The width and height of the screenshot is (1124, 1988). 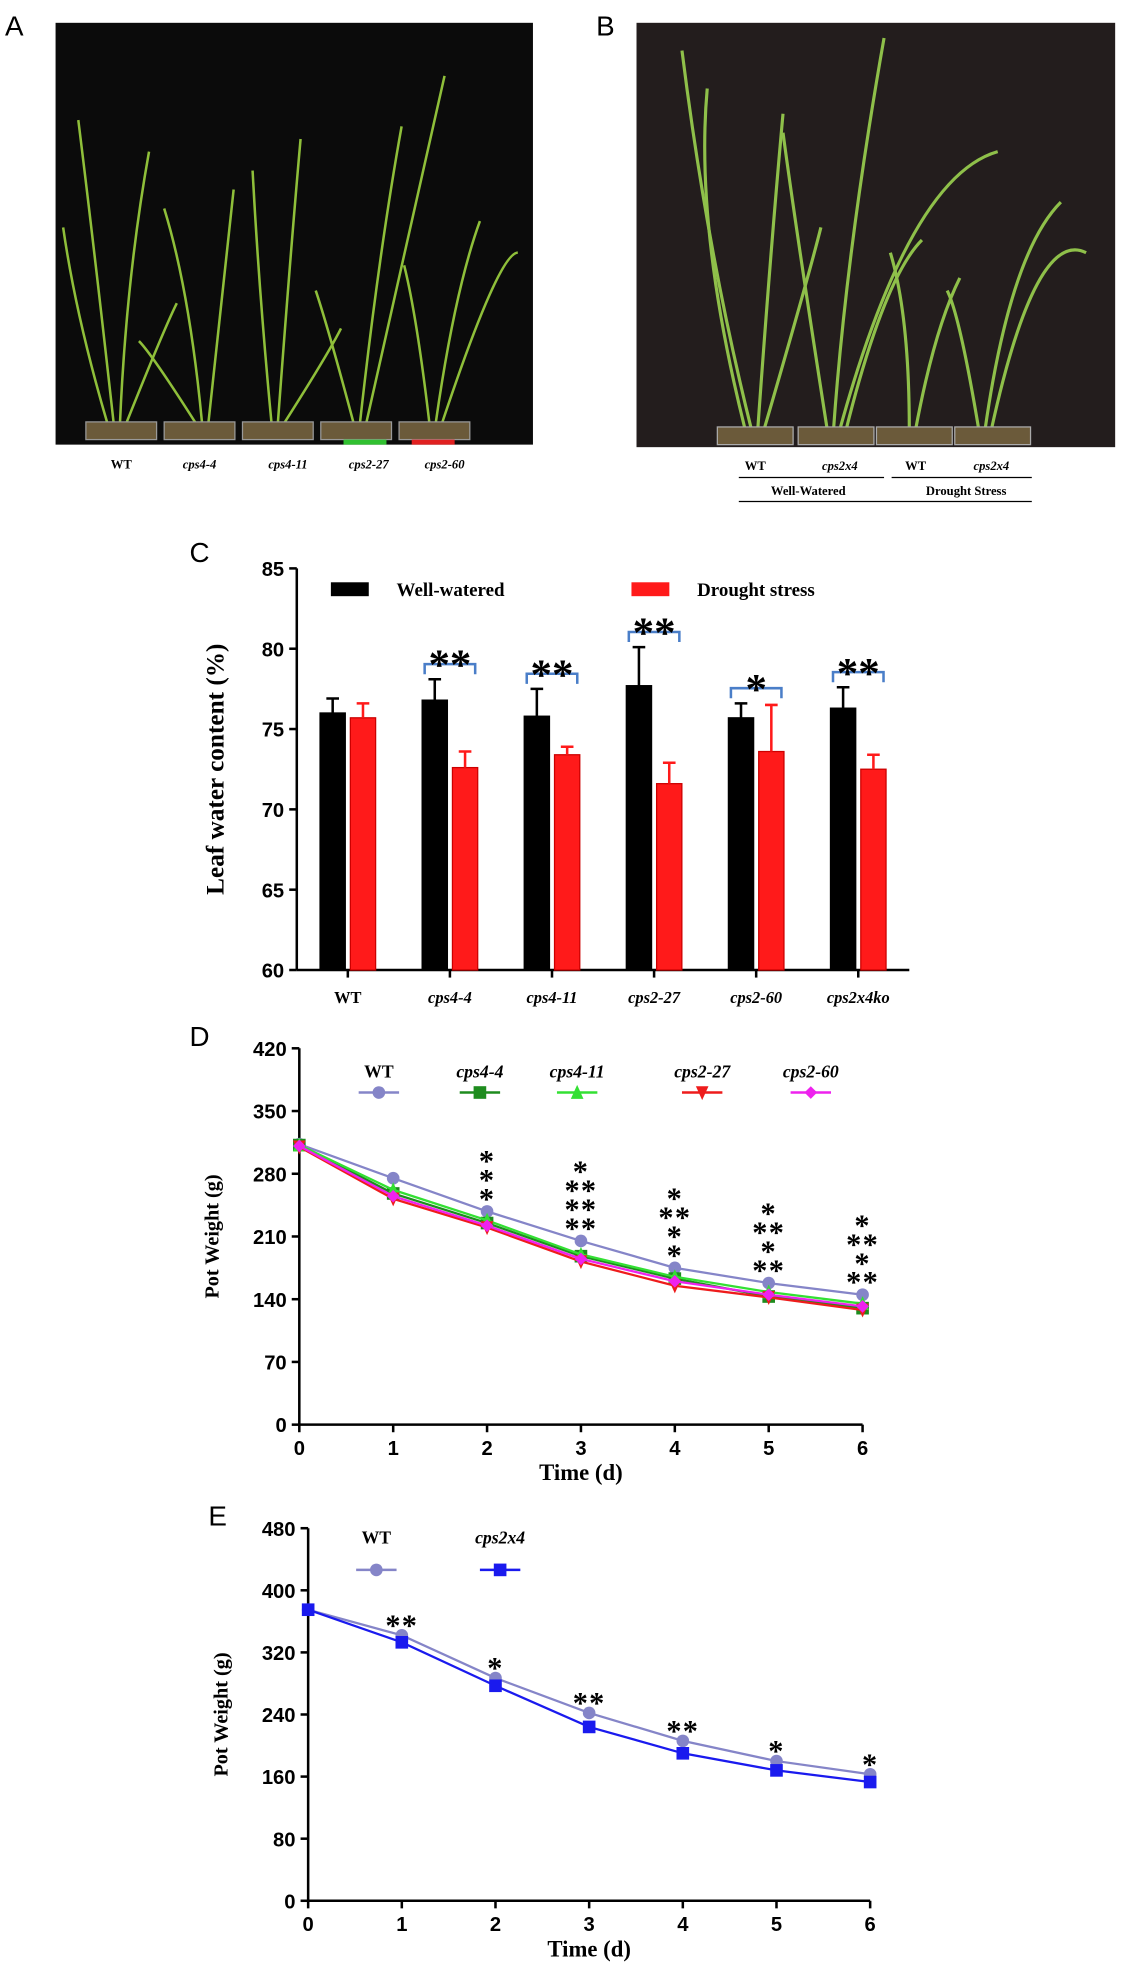 What do you see at coordinates (270, 1050) in the screenshot?
I see `y-tick-label: 420` at bounding box center [270, 1050].